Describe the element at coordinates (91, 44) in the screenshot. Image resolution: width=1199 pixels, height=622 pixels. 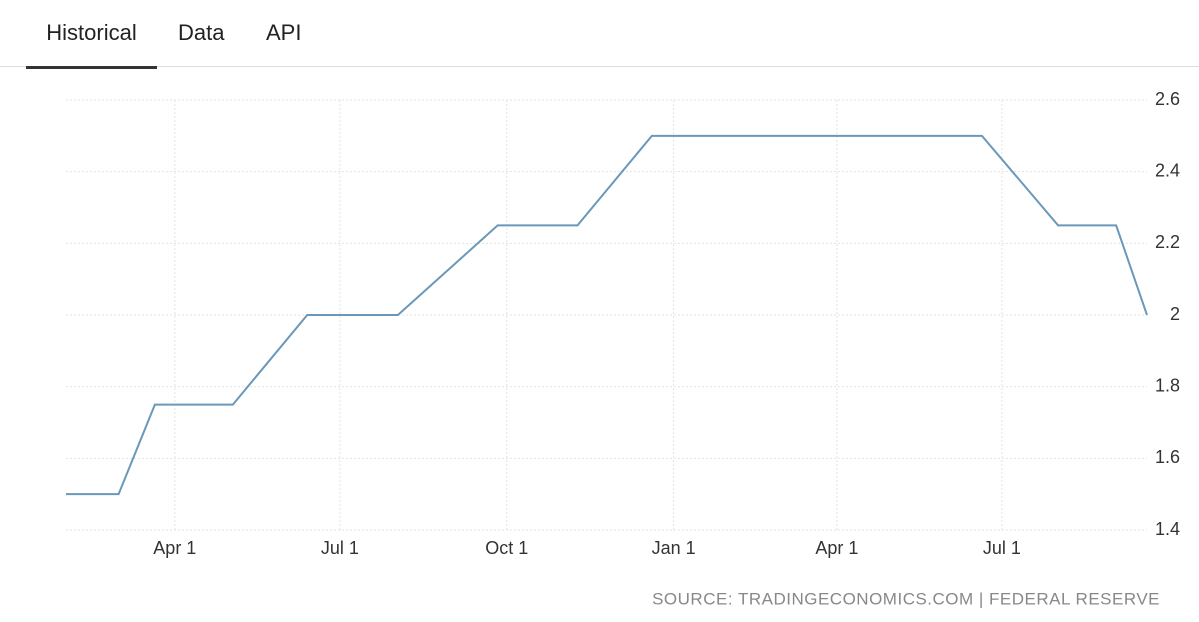
I see `tab: Historical` at that location.